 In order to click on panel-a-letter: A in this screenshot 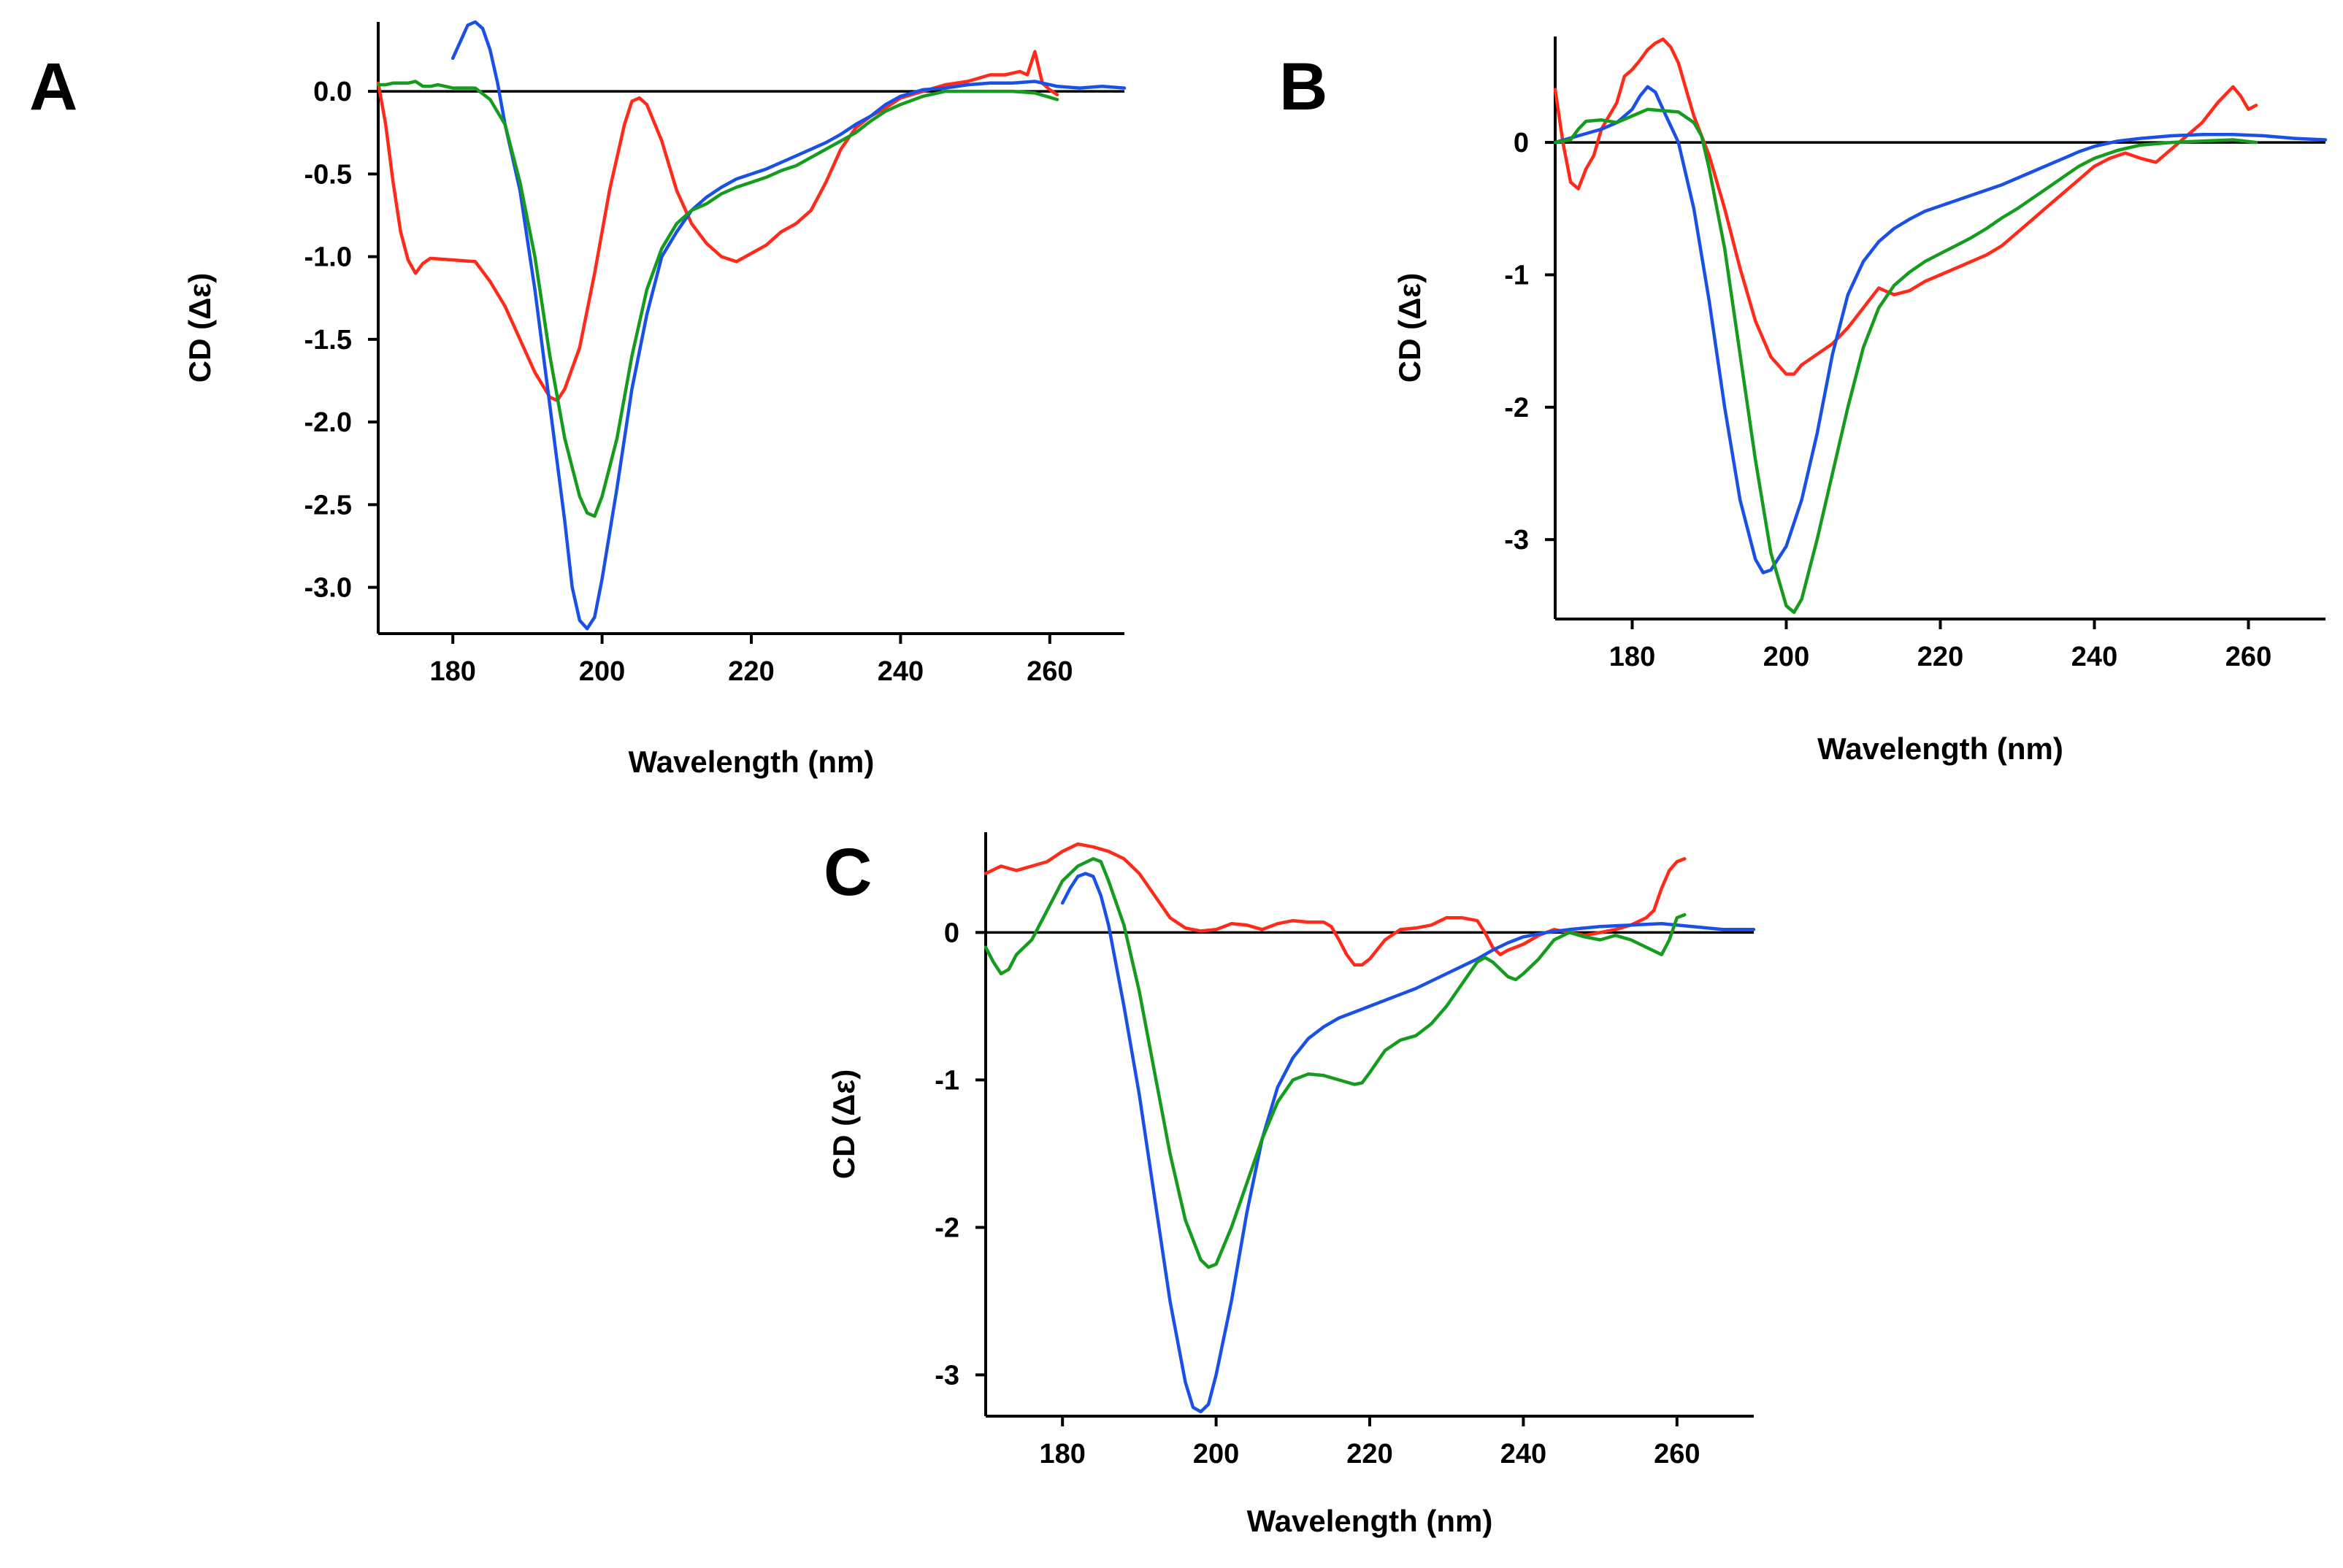, I will do `click(53, 87)`.